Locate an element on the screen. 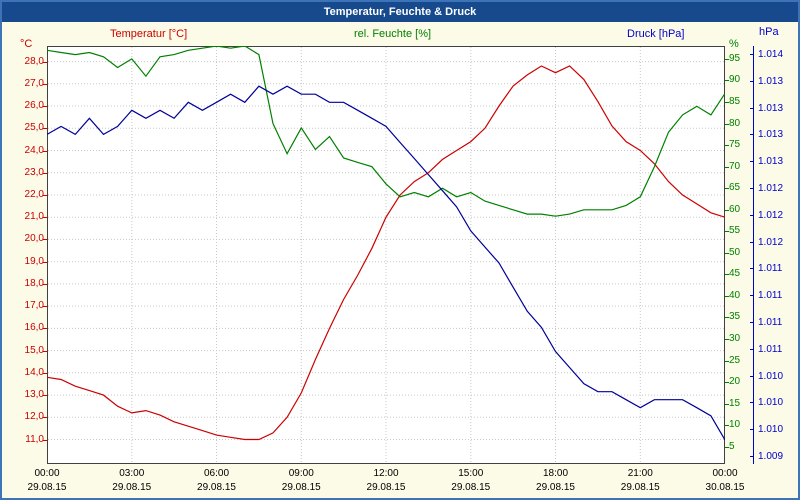 This screenshot has width=800, height=500. legend-humidity: rel. Feuchte [%] is located at coordinates (393, 34).